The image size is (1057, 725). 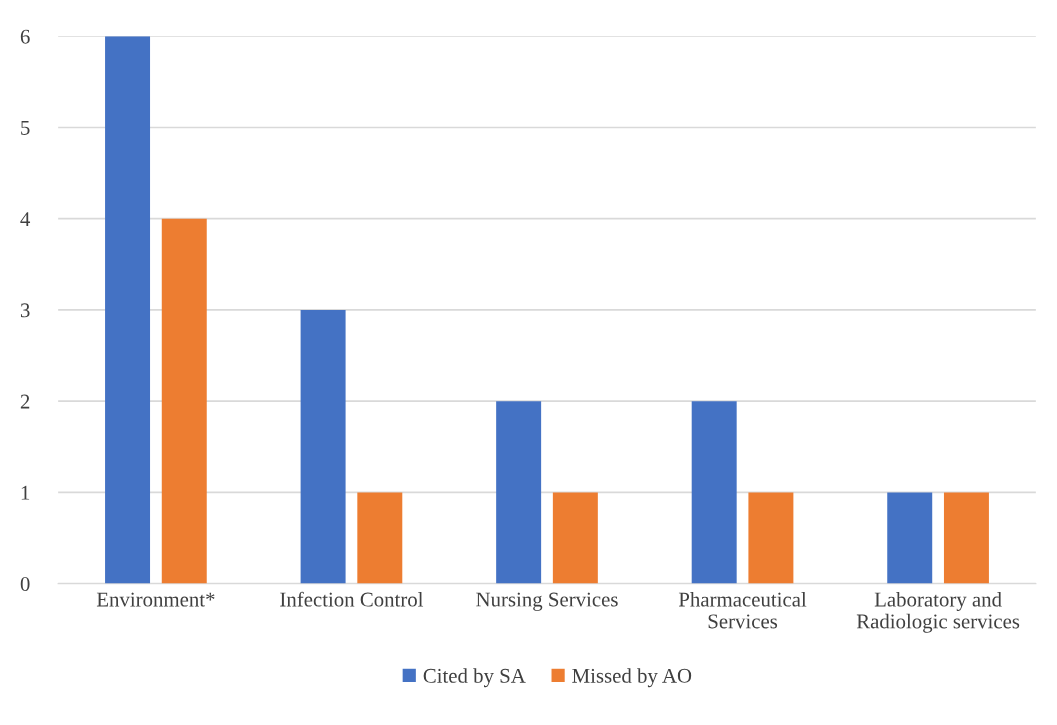 What do you see at coordinates (547, 601) in the screenshot?
I see `x-tick-label: Nursing Services` at bounding box center [547, 601].